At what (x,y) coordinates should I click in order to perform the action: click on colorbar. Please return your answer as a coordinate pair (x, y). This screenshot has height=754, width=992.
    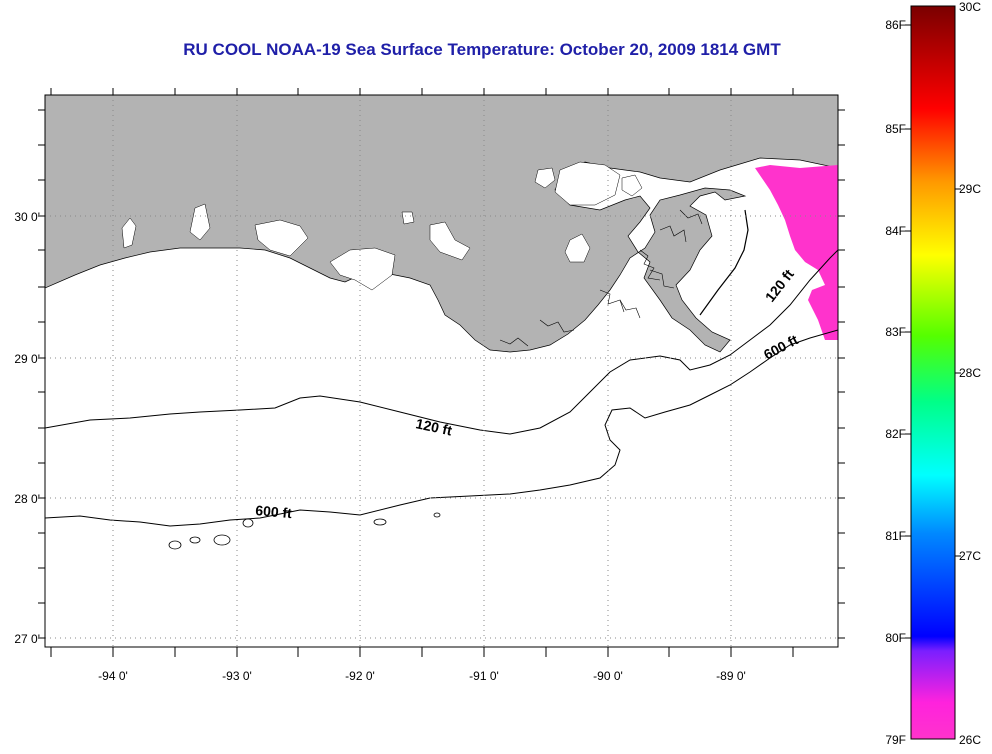
    Looking at the image, I should click on (933, 372).